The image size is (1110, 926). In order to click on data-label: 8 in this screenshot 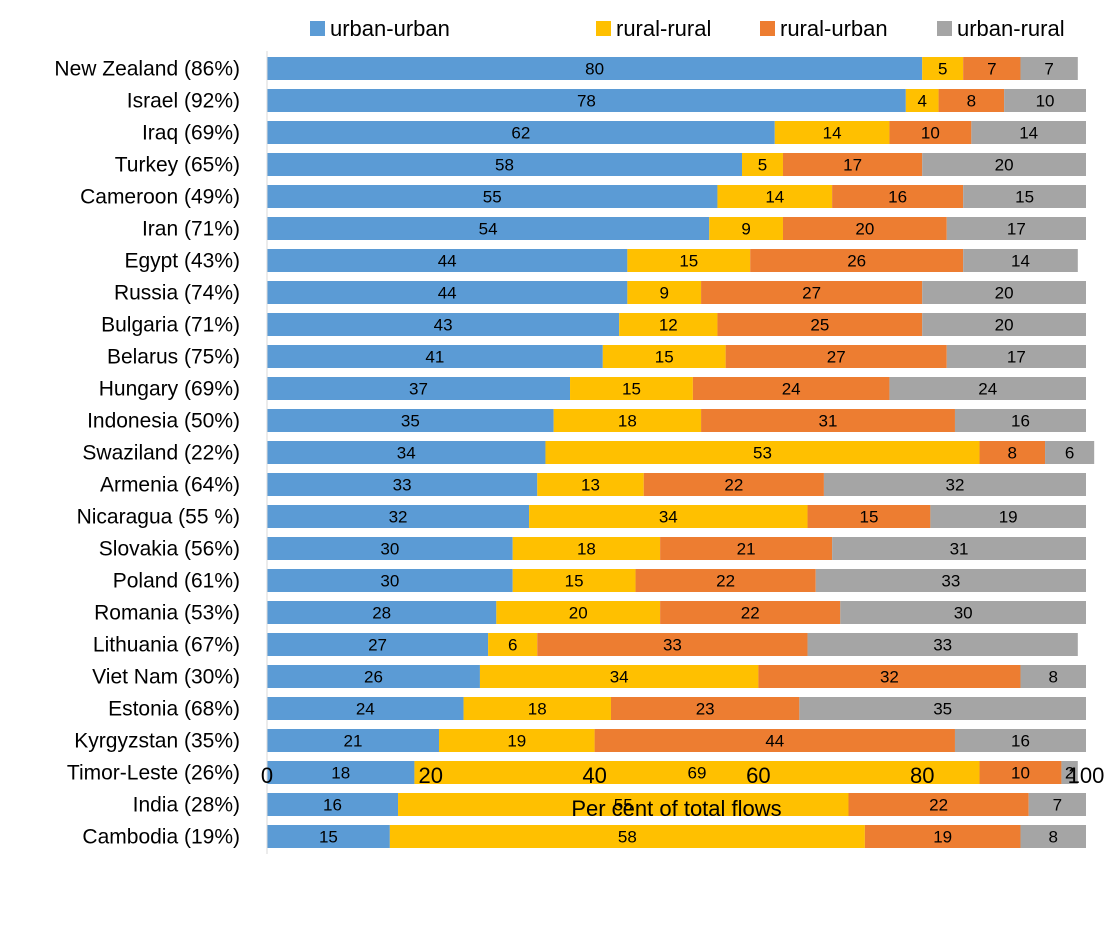, I will do `click(971, 101)`.